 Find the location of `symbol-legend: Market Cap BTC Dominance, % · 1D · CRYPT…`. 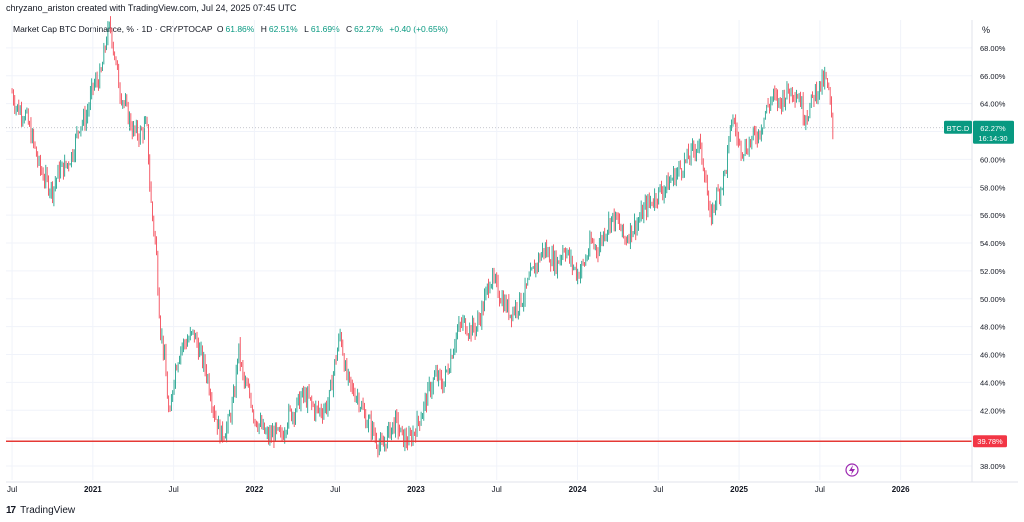

symbol-legend: Market Cap BTC Dominance, % · 1D · CRYPT… is located at coordinates (231, 29).